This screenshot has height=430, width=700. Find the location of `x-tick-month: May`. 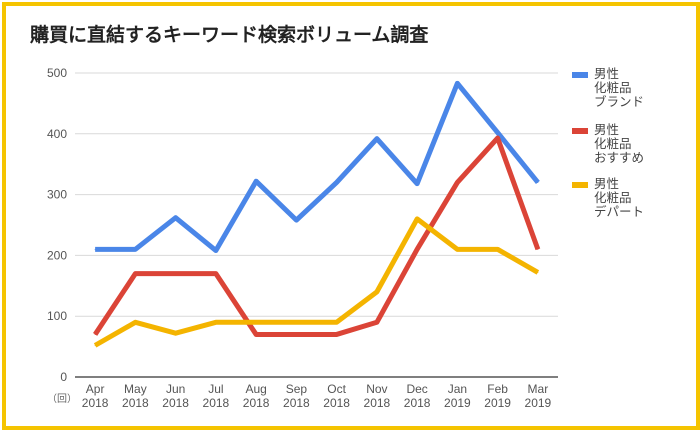

x-tick-month: May is located at coordinates (135, 389).